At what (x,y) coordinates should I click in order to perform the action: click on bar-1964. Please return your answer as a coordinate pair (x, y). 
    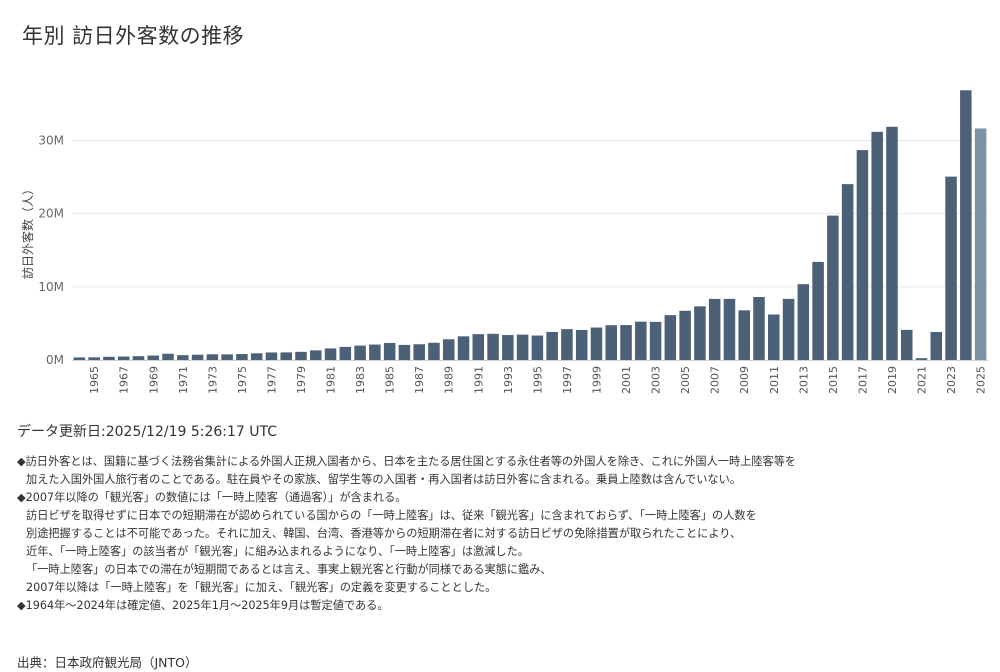
    Looking at the image, I should click on (79, 358).